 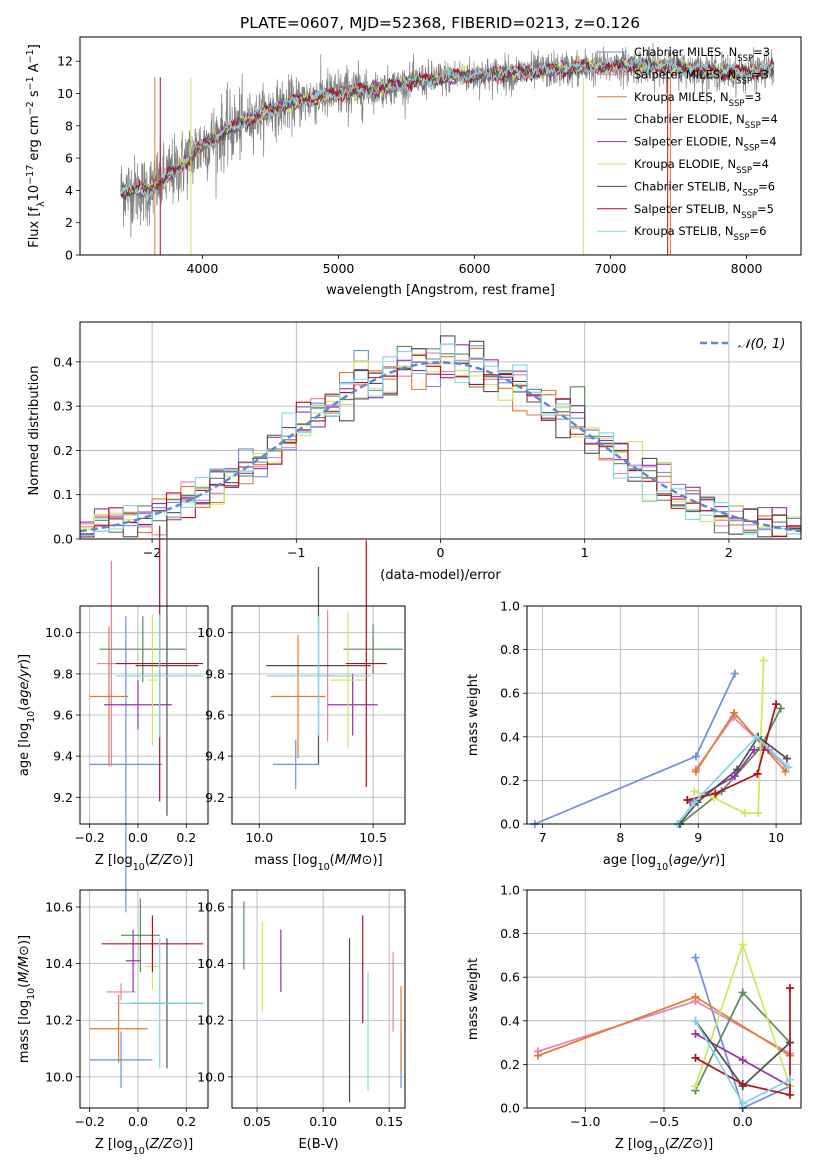 I want to click on legend-name: Chabrier STELIB, N, so click(x=688, y=186).